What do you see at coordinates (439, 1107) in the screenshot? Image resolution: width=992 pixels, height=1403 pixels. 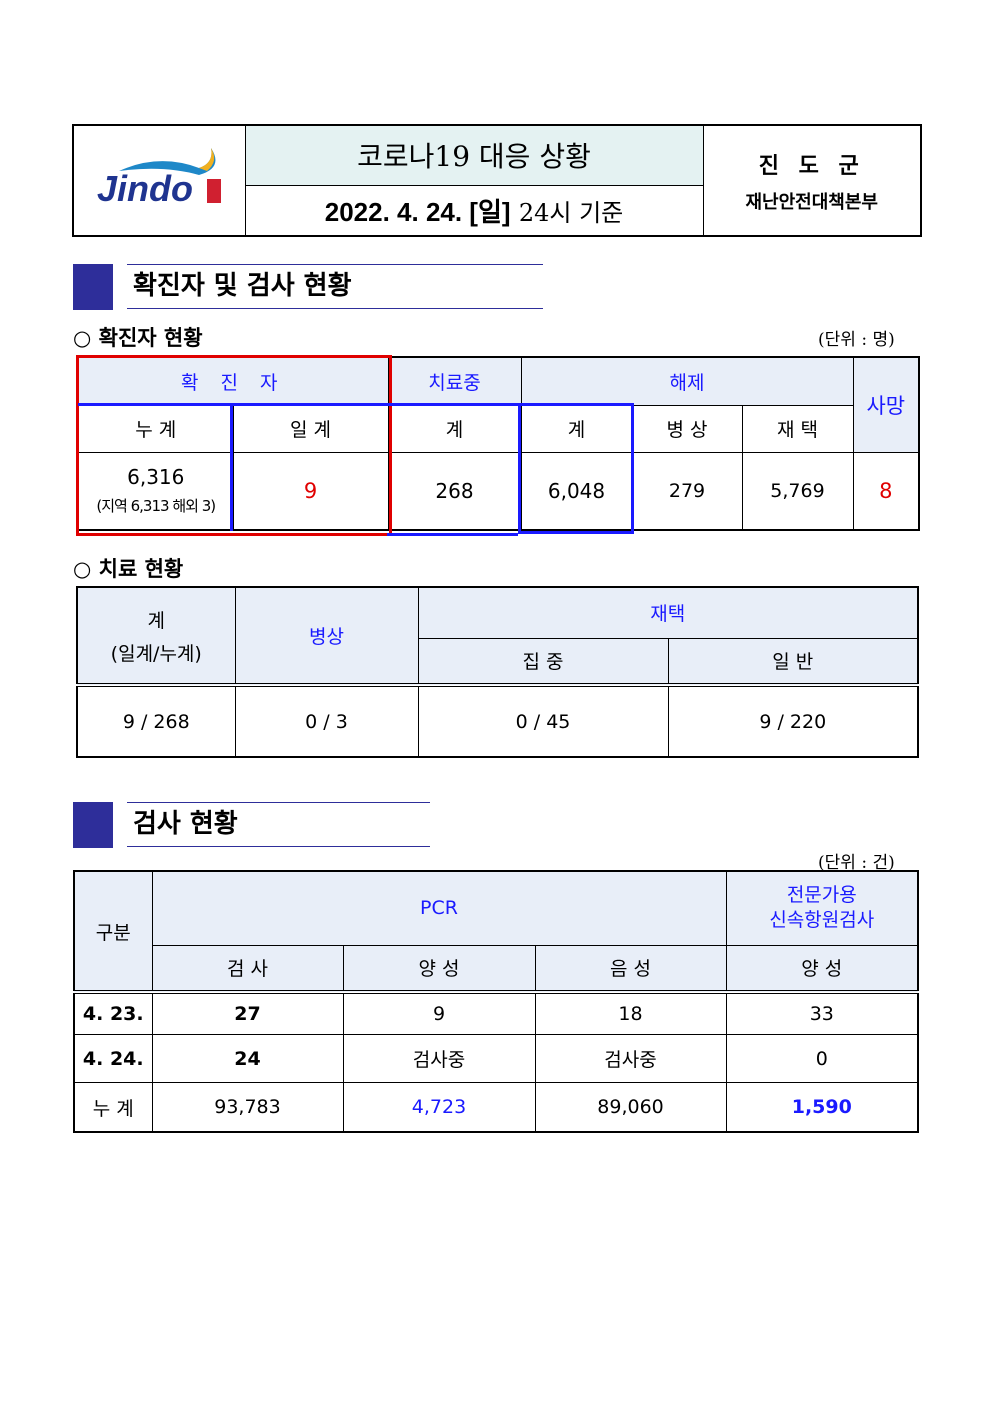 I see `positive-value: 4,723` at bounding box center [439, 1107].